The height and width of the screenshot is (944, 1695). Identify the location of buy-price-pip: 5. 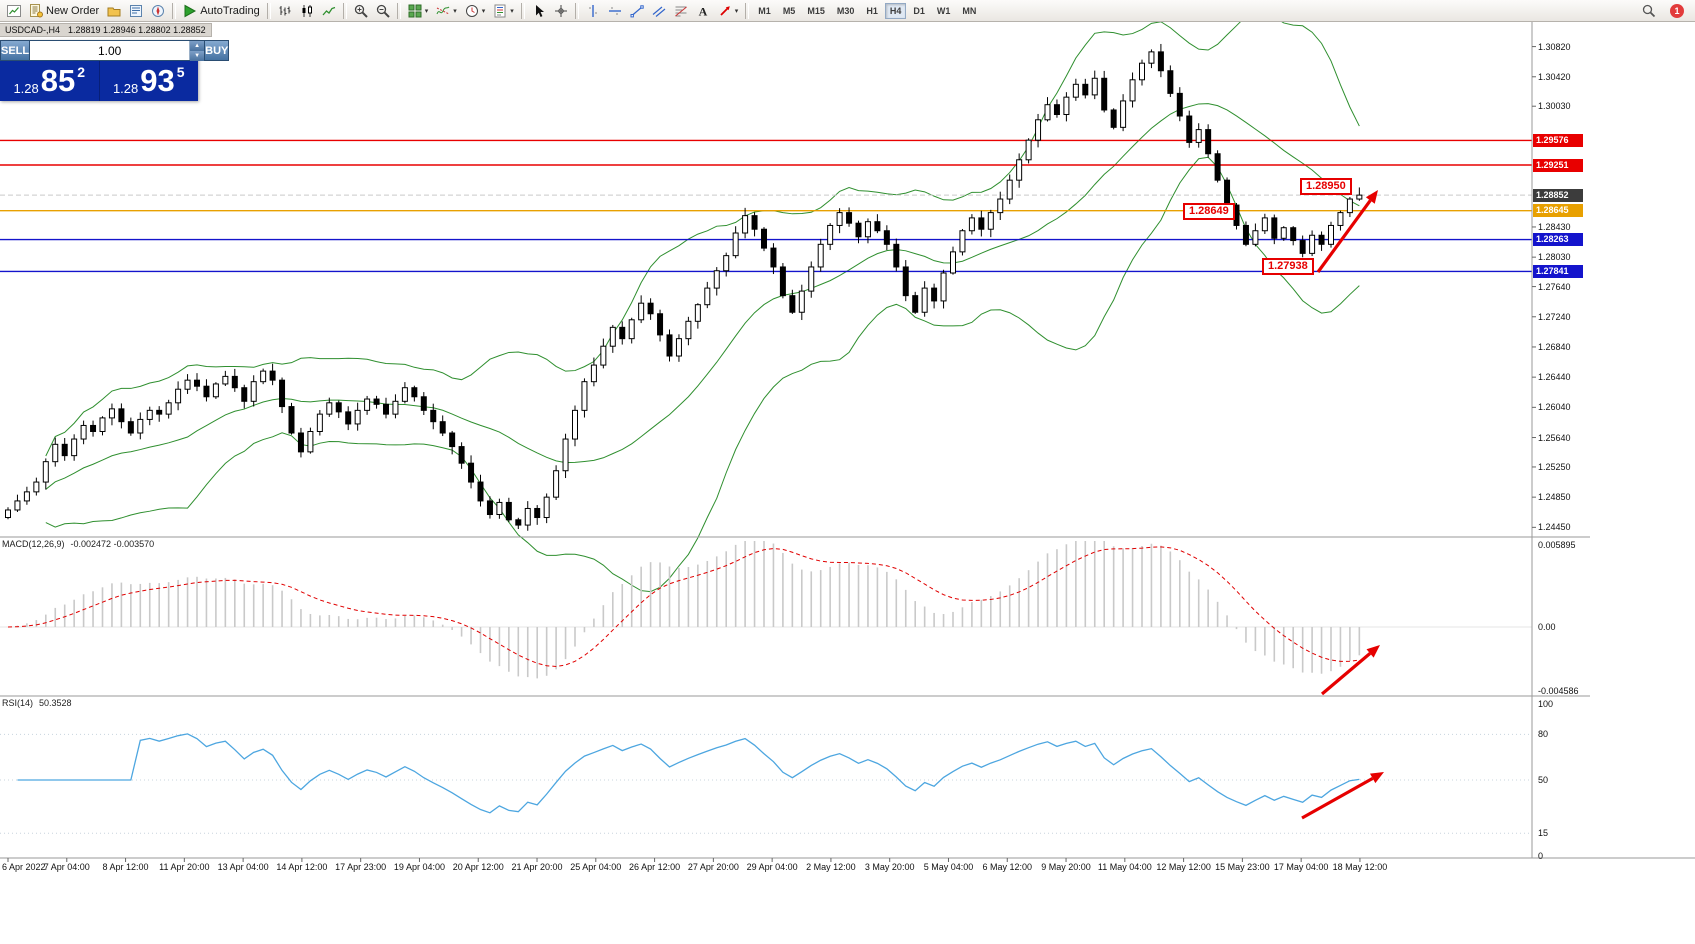
(180, 72).